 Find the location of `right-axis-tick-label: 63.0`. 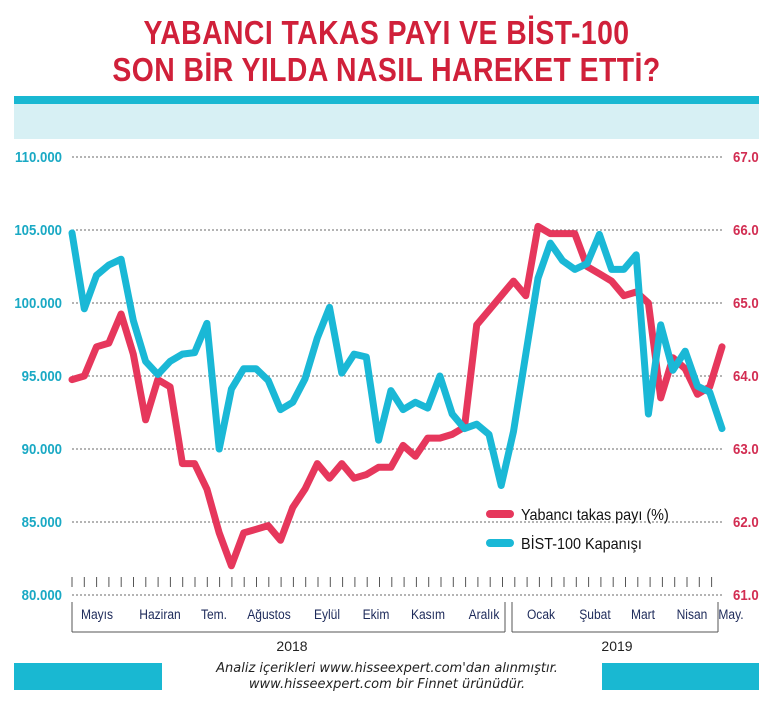

right-axis-tick-label: 63.0 is located at coordinates (746, 448).